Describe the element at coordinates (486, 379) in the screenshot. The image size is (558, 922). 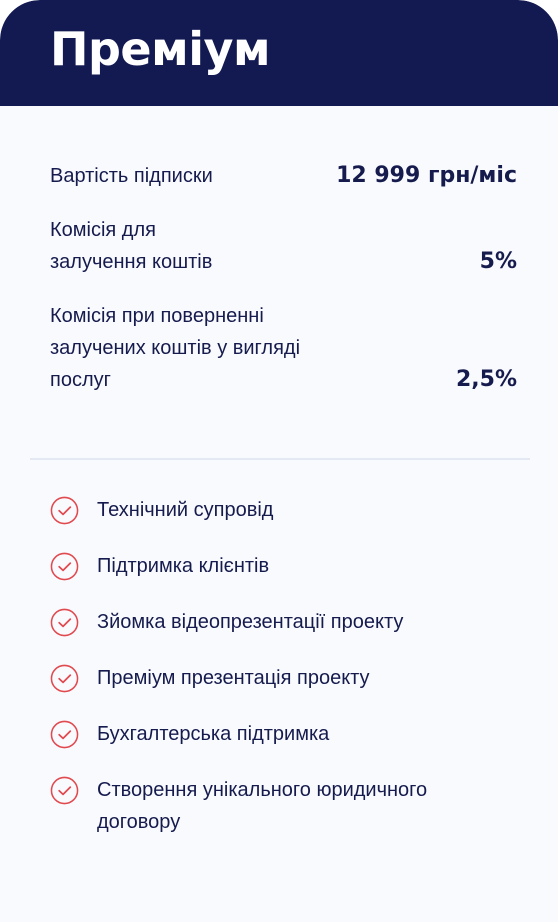
I see `price-value: 2,5%` at that location.